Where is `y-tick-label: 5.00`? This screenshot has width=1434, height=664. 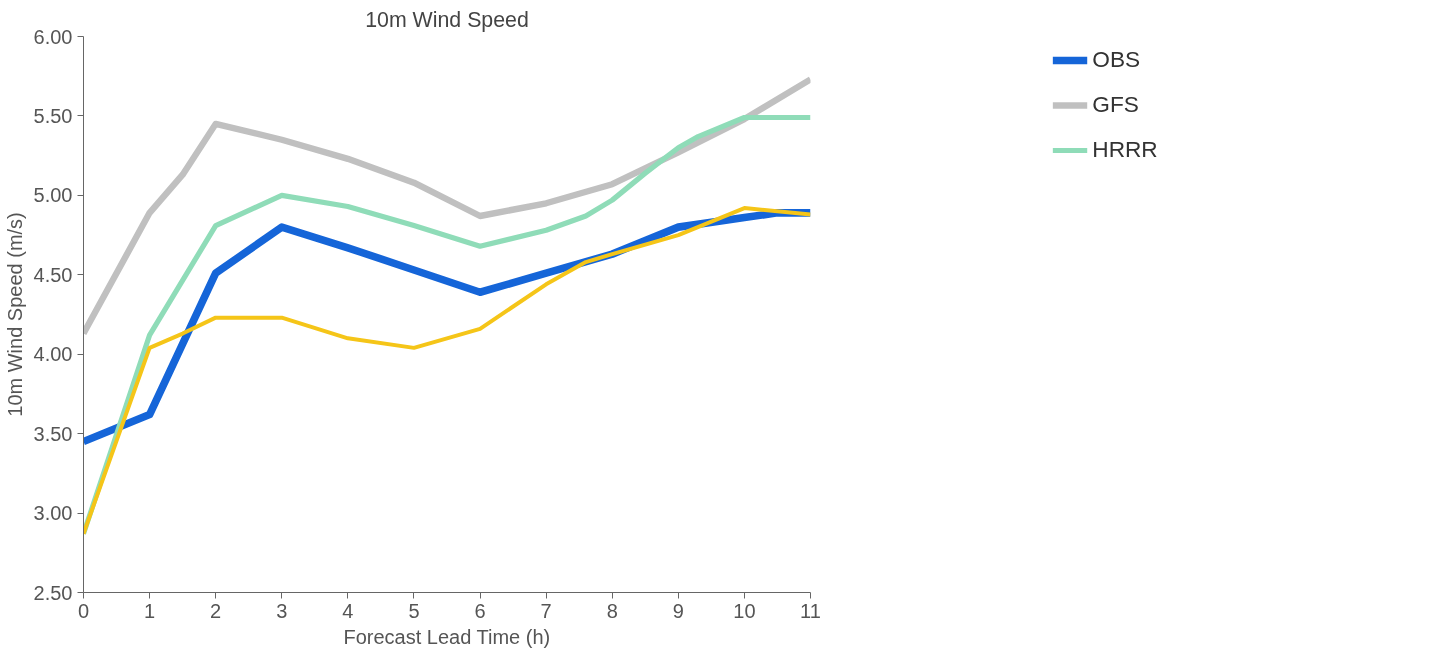
y-tick-label: 5.00 is located at coordinates (53, 195).